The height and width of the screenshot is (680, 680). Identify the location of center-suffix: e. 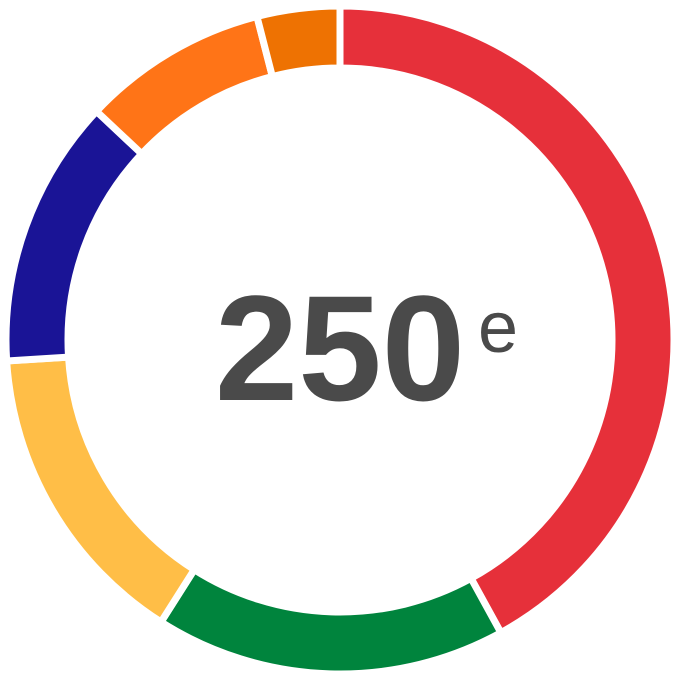
(498, 328).